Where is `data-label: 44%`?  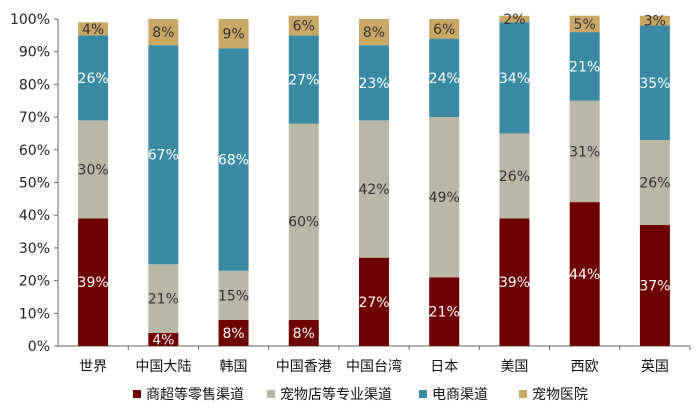 data-label: 44% is located at coordinates (584, 275).